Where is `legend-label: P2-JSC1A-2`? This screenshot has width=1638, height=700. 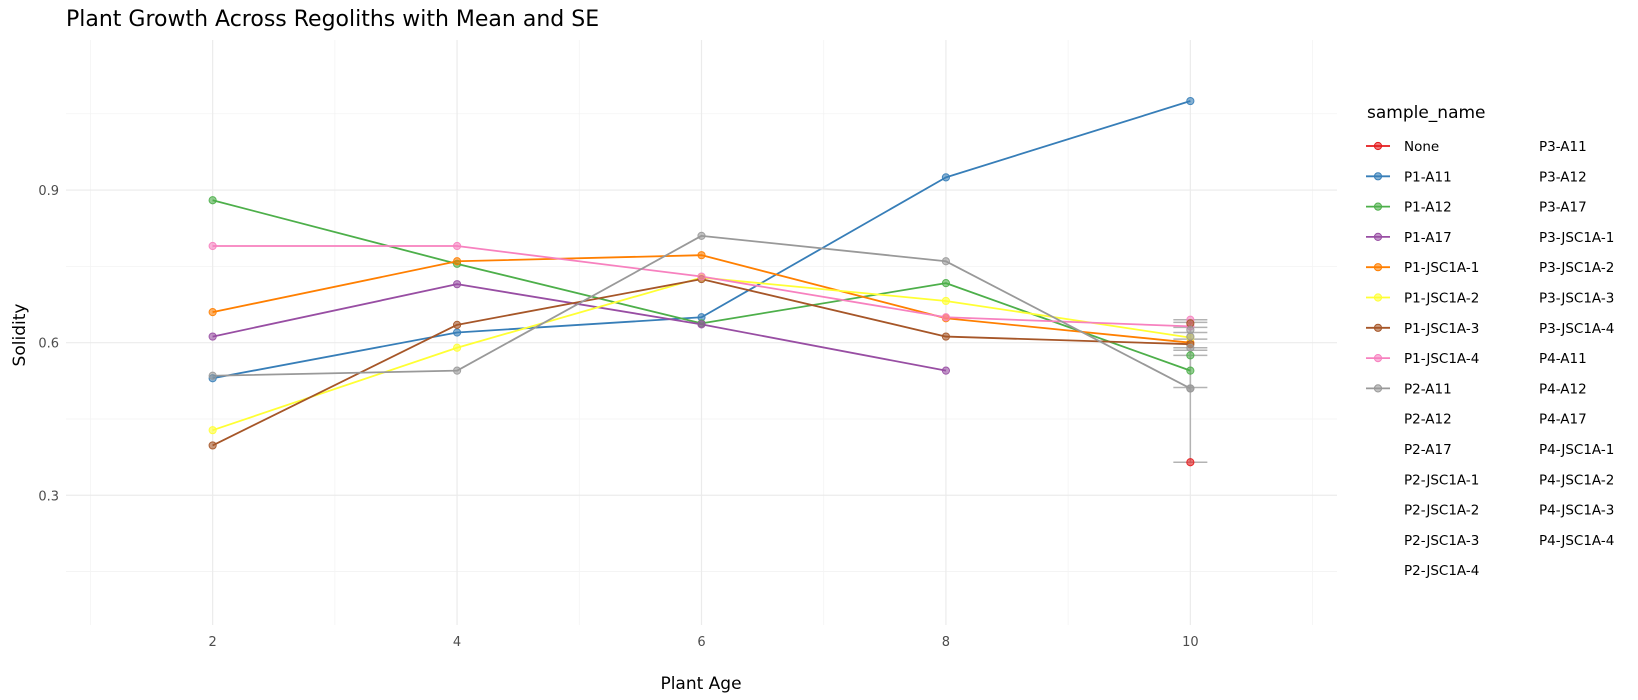 legend-label: P2-JSC1A-2 is located at coordinates (1441, 511).